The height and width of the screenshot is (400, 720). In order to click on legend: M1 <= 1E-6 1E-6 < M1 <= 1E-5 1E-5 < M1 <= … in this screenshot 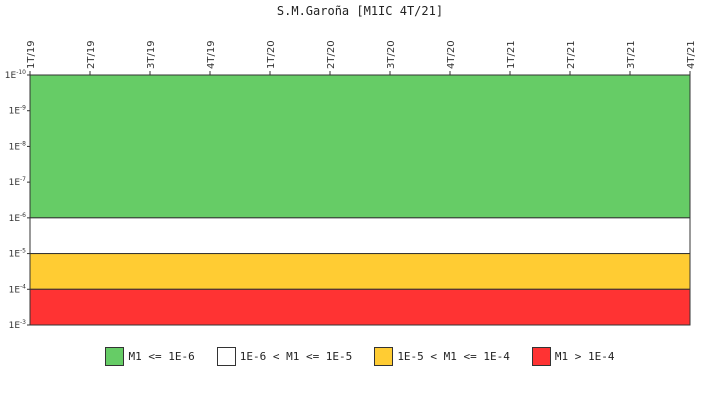, I will do `click(360, 356)`.